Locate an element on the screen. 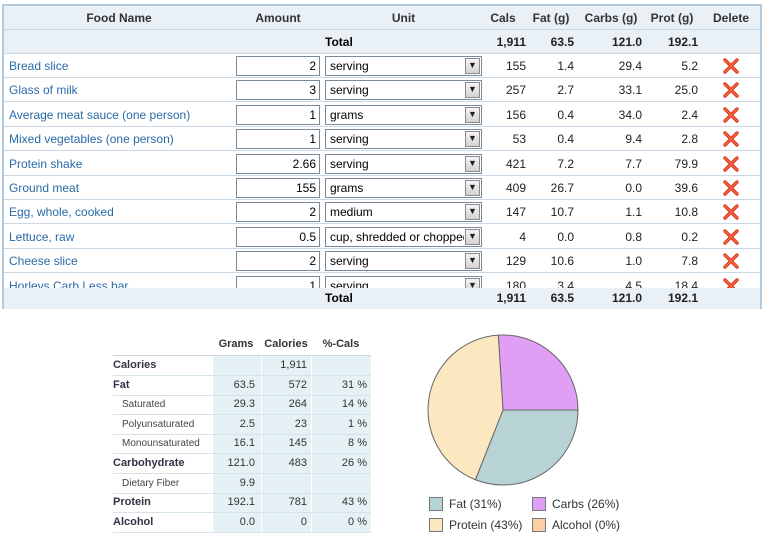 This screenshot has width=765, height=543. total-row-top: Total 1,911 63.5 121.0 192.1 is located at coordinates (382, 42).